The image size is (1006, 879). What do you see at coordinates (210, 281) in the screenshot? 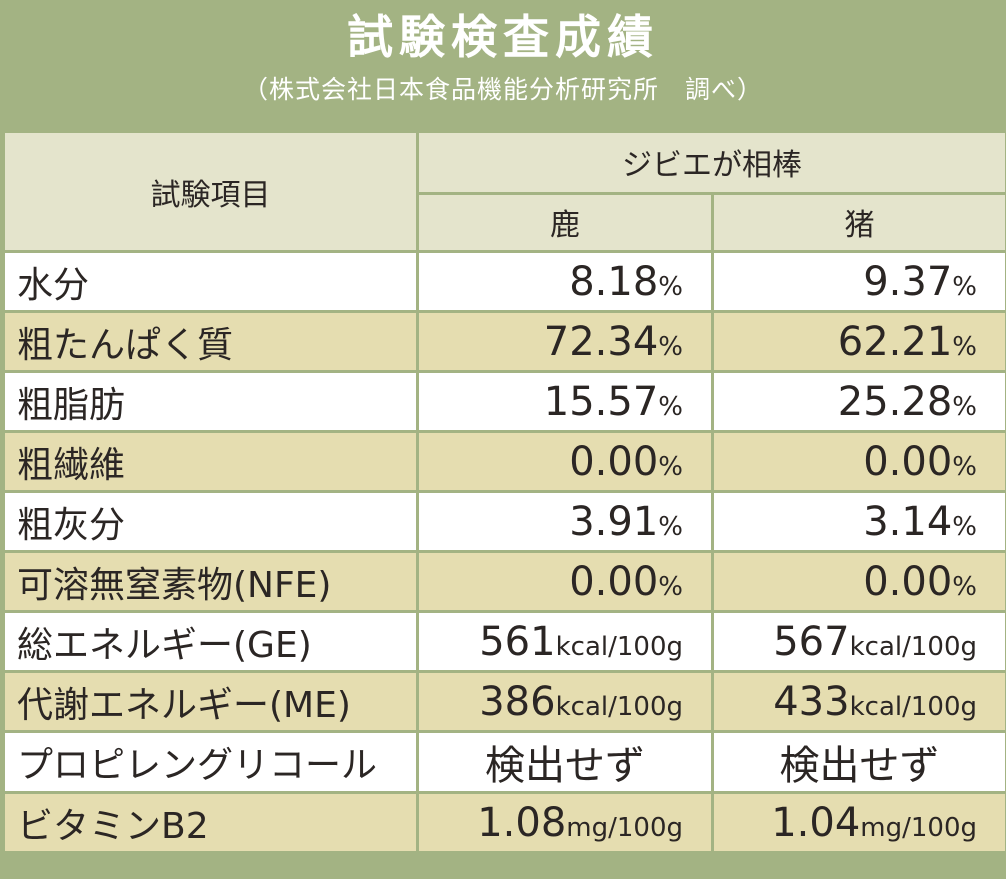
I see `row-item: 水分` at bounding box center [210, 281].